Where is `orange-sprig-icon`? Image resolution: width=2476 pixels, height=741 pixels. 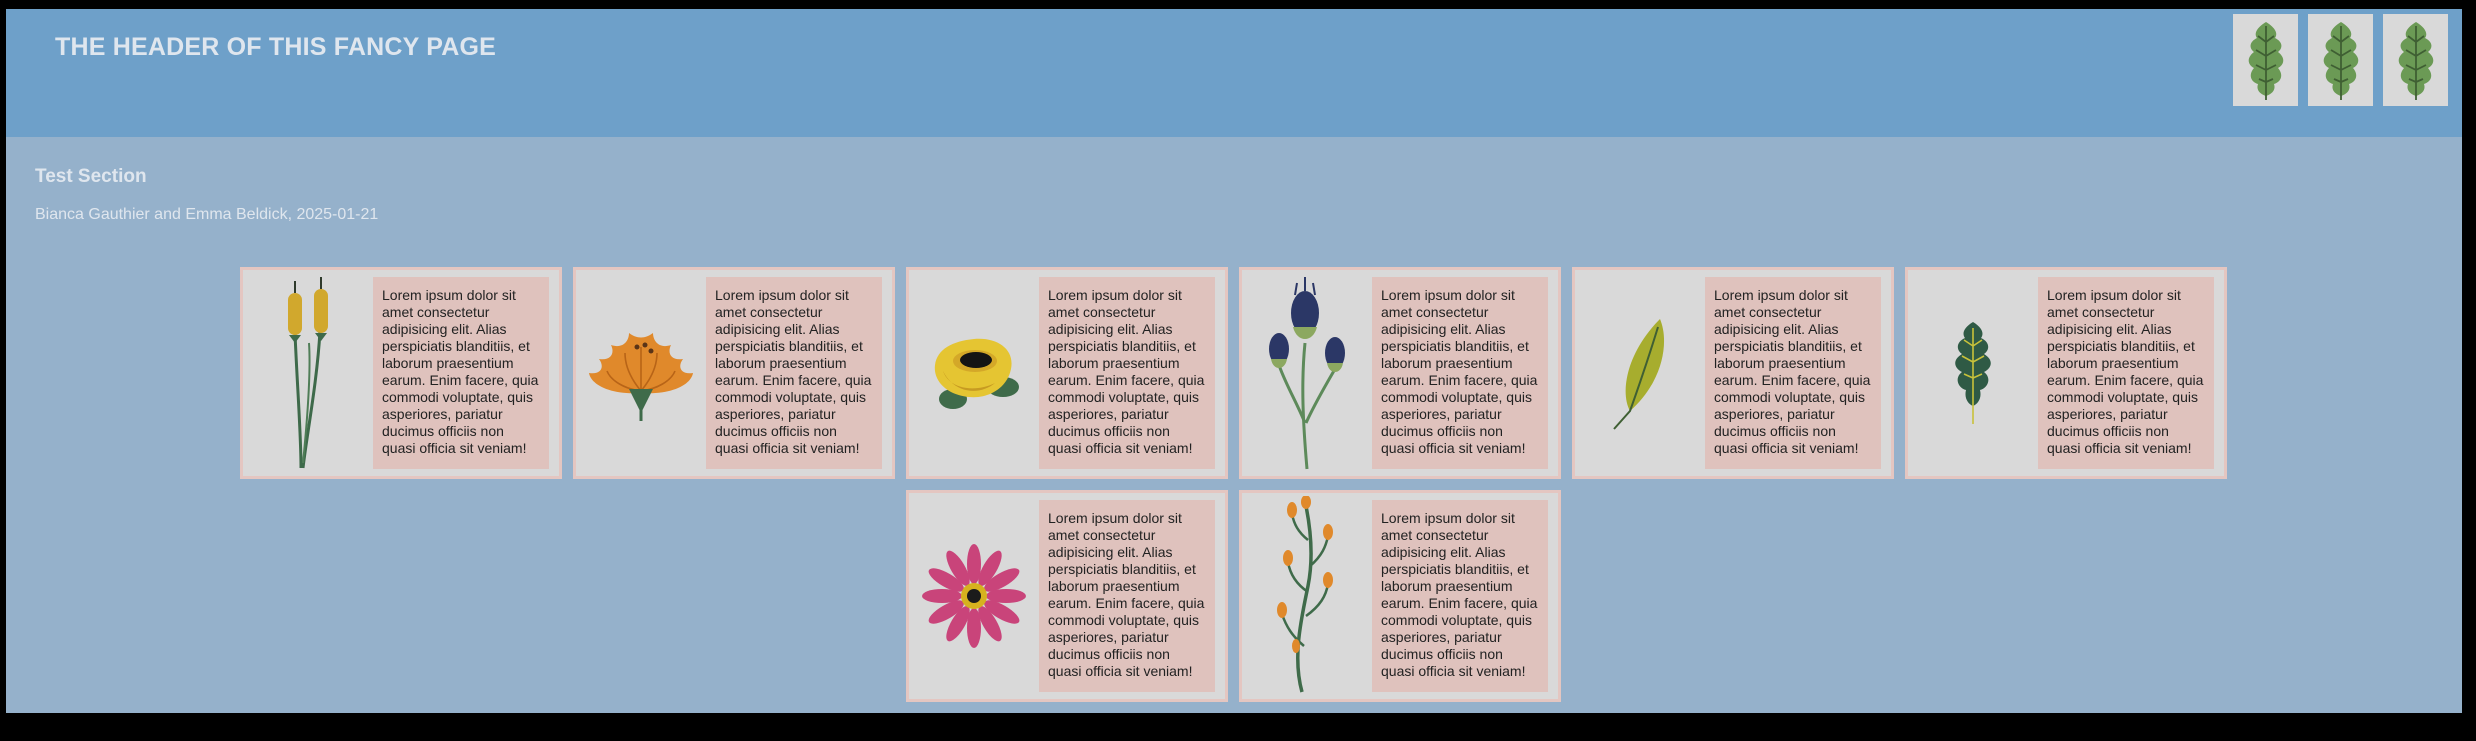
orange-sprig-icon is located at coordinates (1307, 596).